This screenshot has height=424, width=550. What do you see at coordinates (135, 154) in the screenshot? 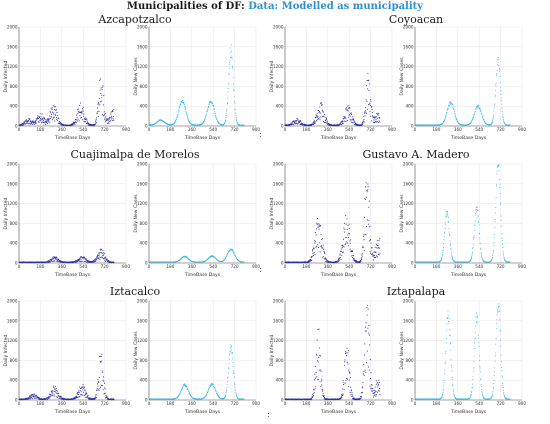
I see `municipality-title: Cuajimalpa de Morelos` at bounding box center [135, 154].